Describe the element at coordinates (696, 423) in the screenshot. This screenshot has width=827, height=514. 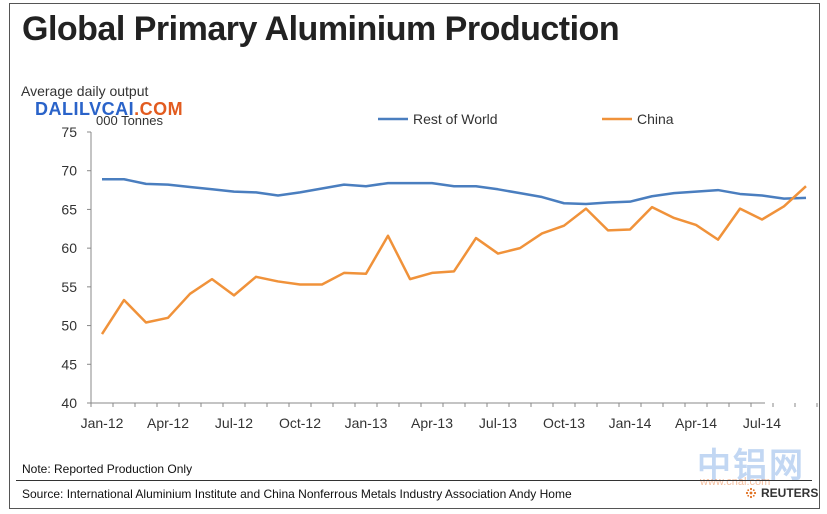
I see `x-tick-label: Apr-14` at that location.